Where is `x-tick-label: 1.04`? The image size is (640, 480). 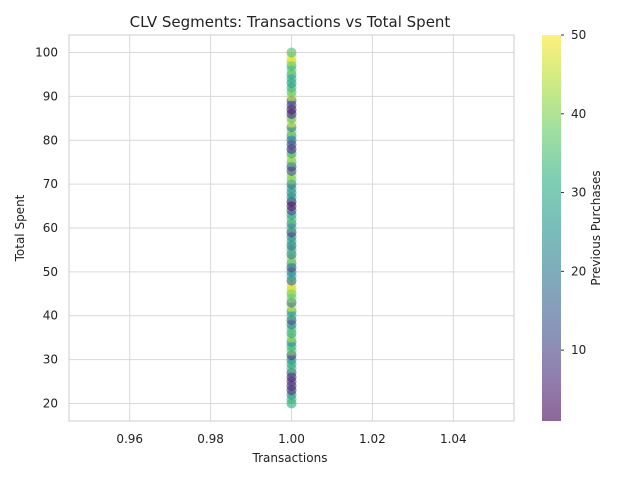
x-tick-label: 1.04 is located at coordinates (453, 439).